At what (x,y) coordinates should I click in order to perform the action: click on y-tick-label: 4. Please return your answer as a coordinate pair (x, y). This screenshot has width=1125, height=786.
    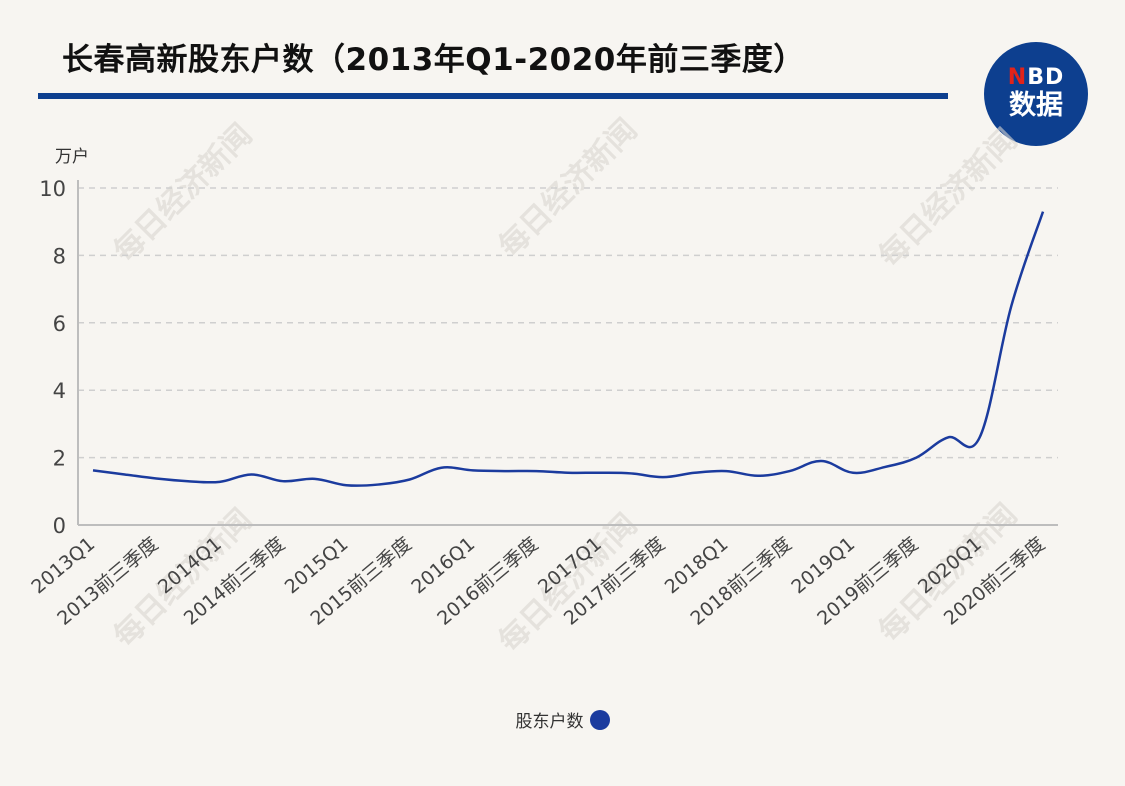
    Looking at the image, I should click on (59, 391).